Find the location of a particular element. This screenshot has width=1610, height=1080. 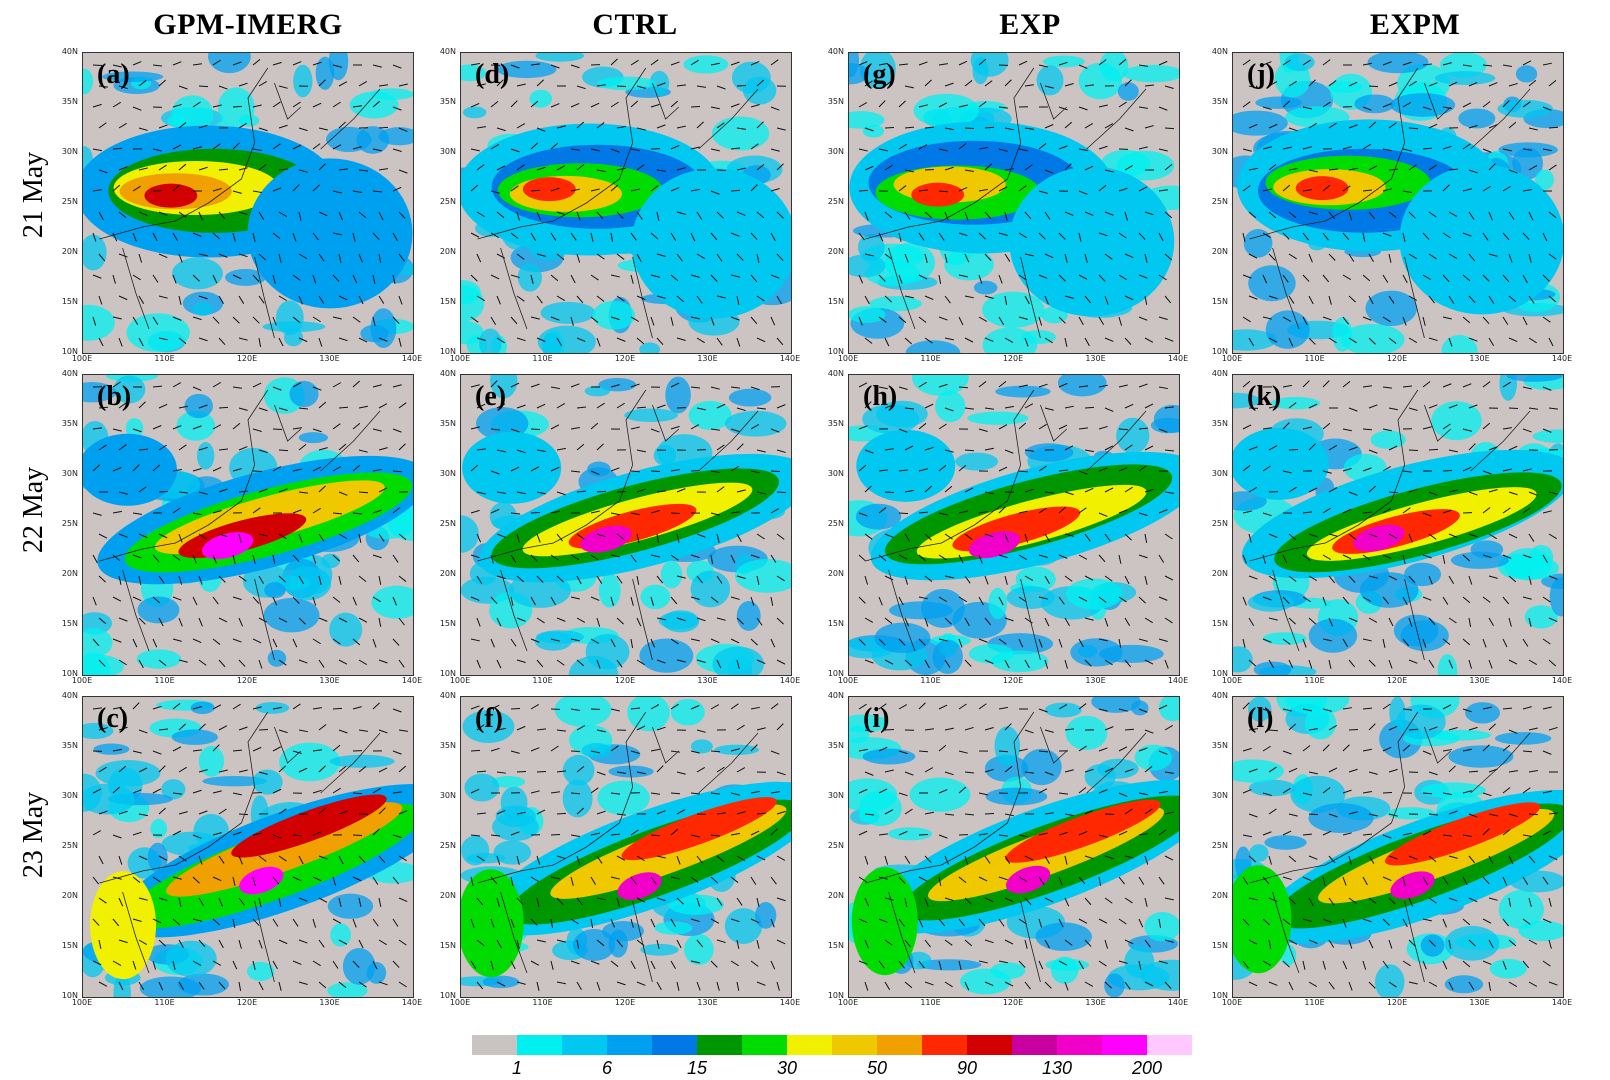

lon-tick-label: 100E is located at coordinates (848, 680).